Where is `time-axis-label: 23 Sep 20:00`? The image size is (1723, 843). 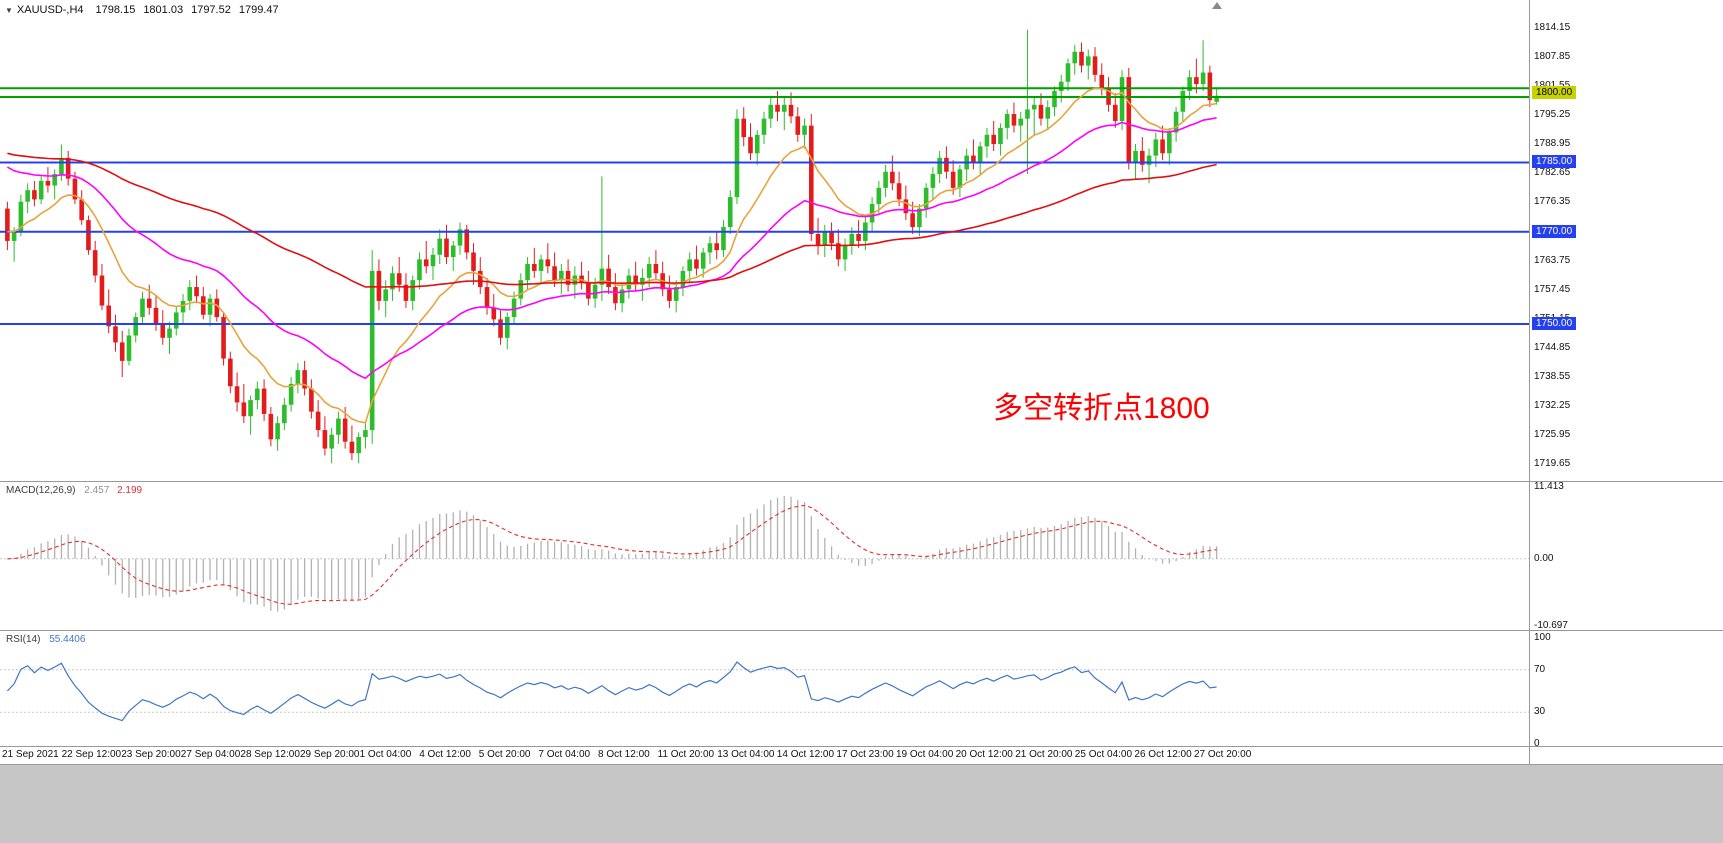
time-axis-label: 23 Sep 20:00 is located at coordinates (151, 754).